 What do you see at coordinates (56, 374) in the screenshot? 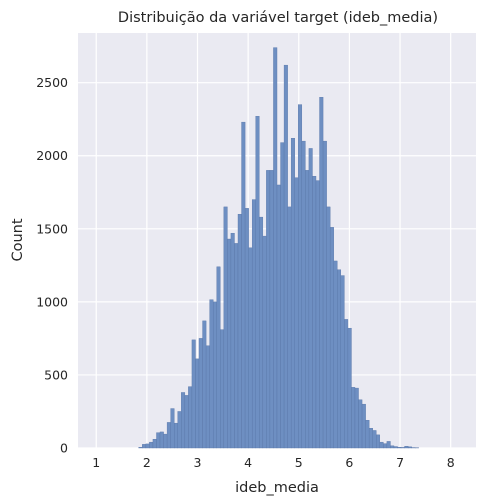
I see `y-tick-label: 500` at bounding box center [56, 374].